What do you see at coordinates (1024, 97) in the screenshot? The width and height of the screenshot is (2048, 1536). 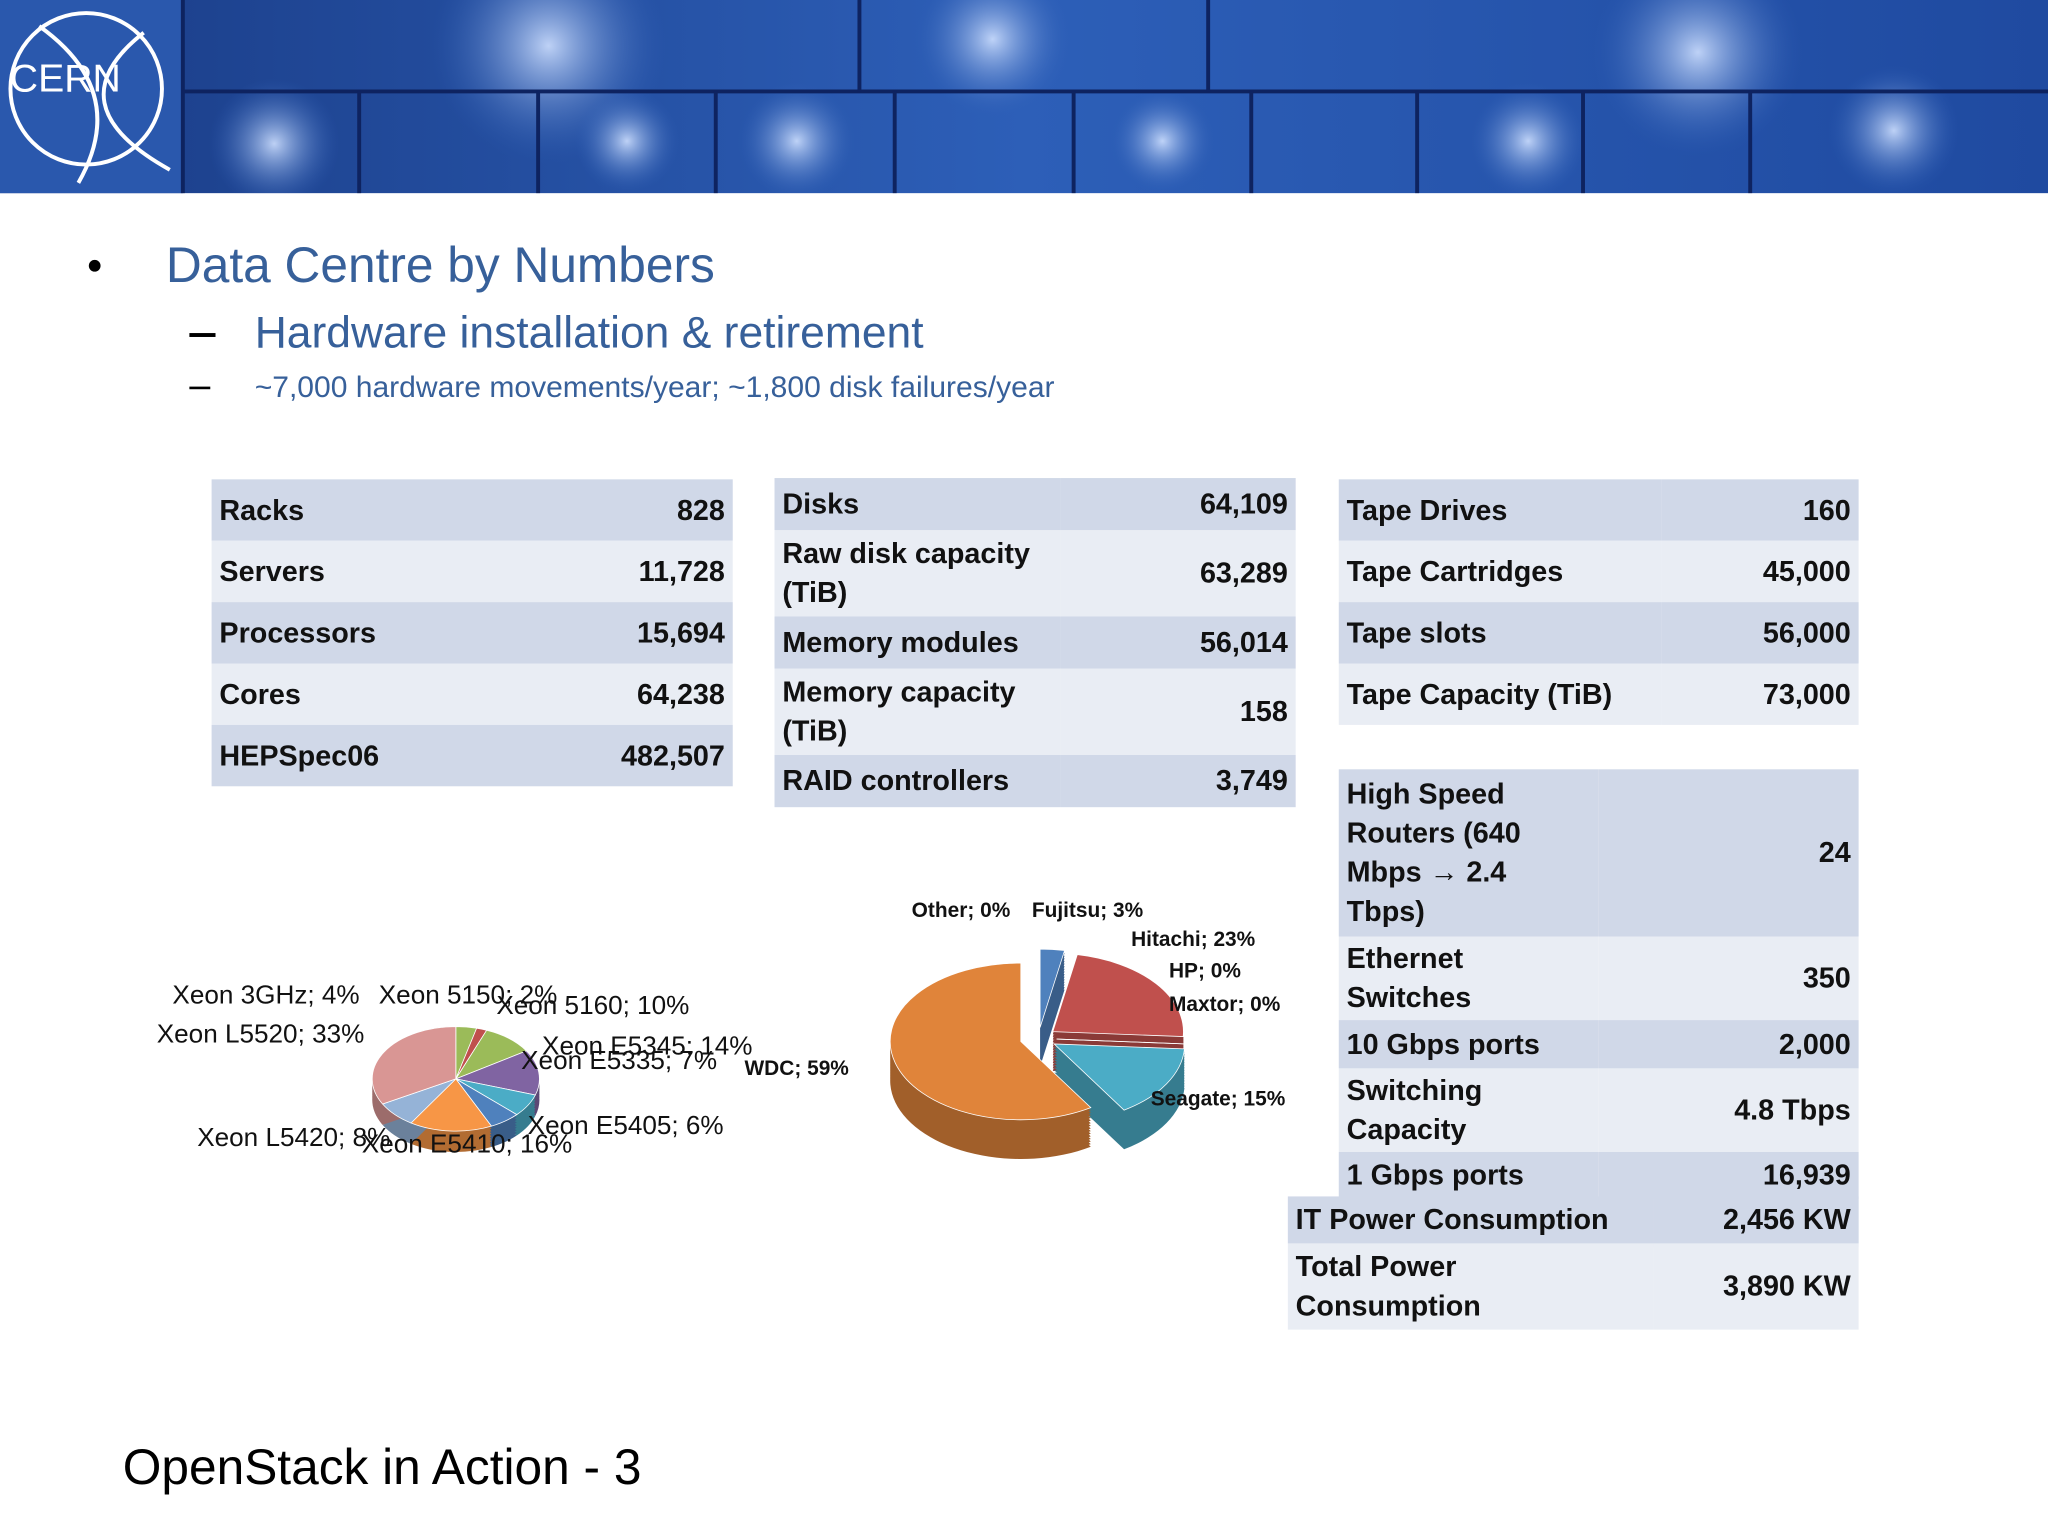 I see `header-banner: CERN` at bounding box center [1024, 97].